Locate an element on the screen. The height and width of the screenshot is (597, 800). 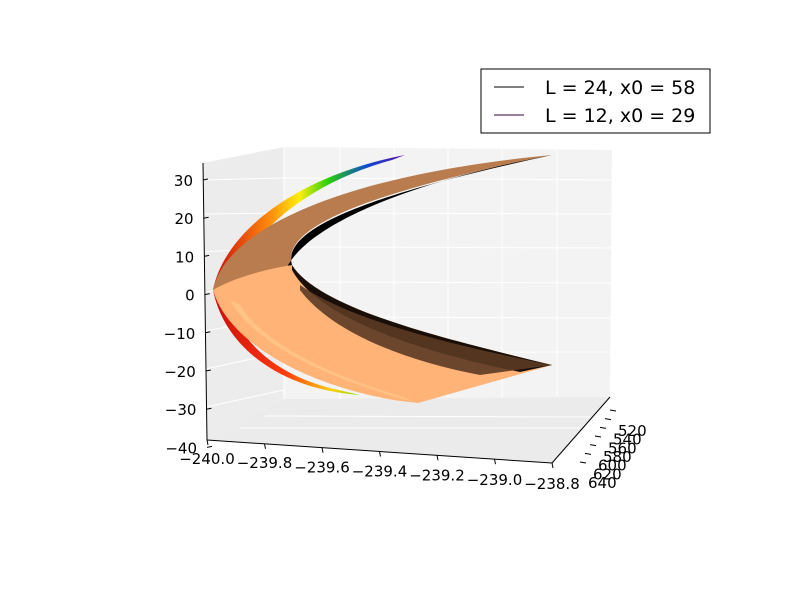
z-tick-label: −20 is located at coordinates (180, 372).